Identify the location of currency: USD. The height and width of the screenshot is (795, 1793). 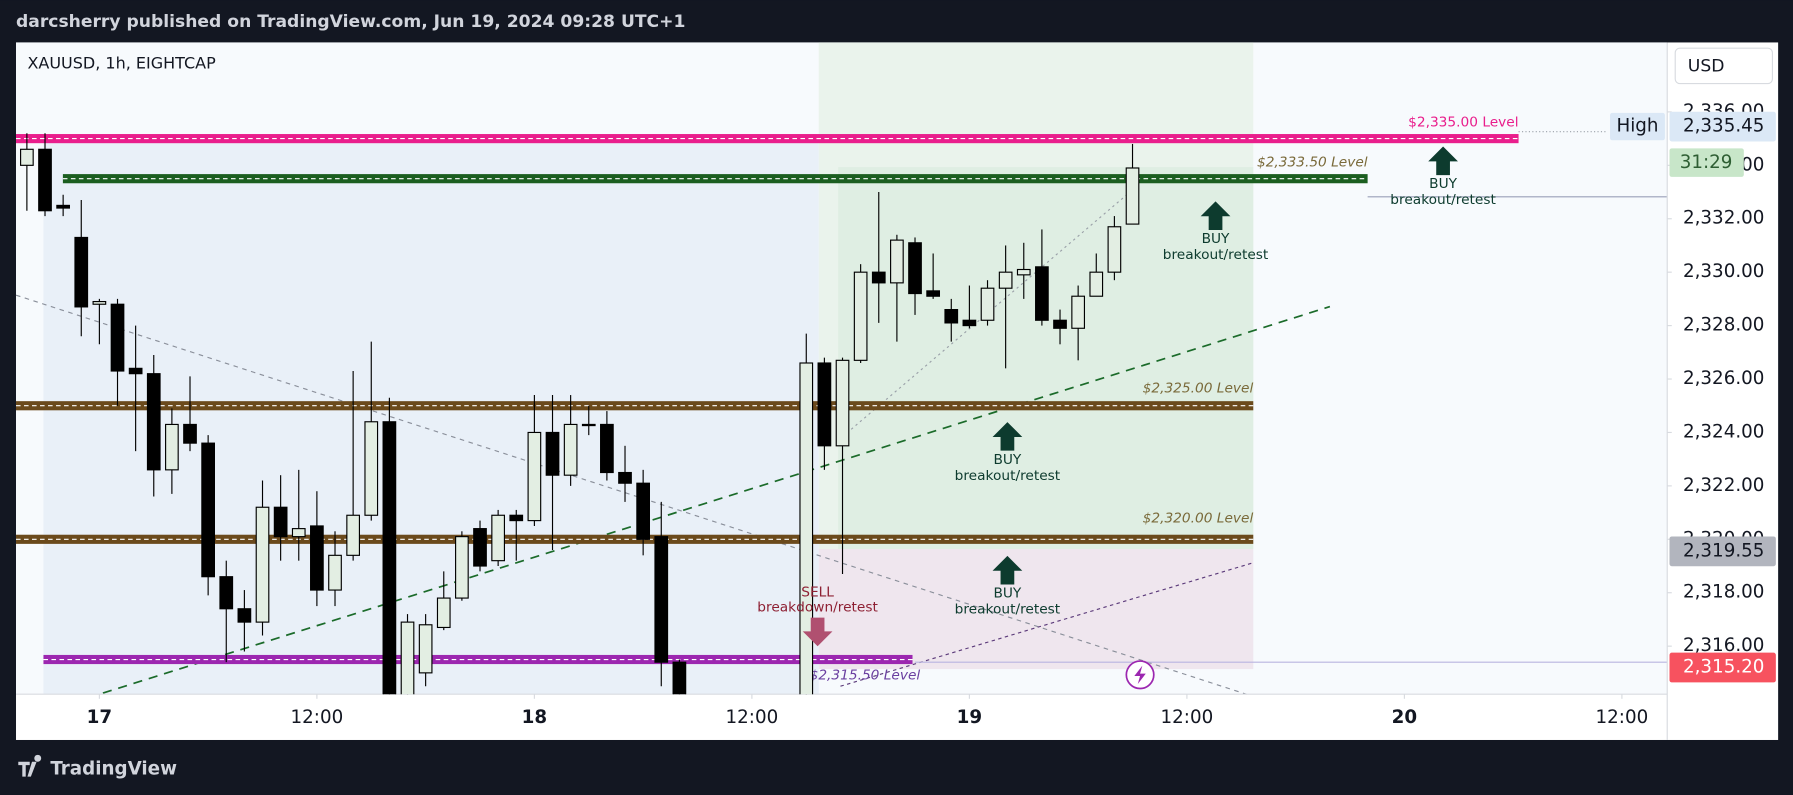
(1706, 66).